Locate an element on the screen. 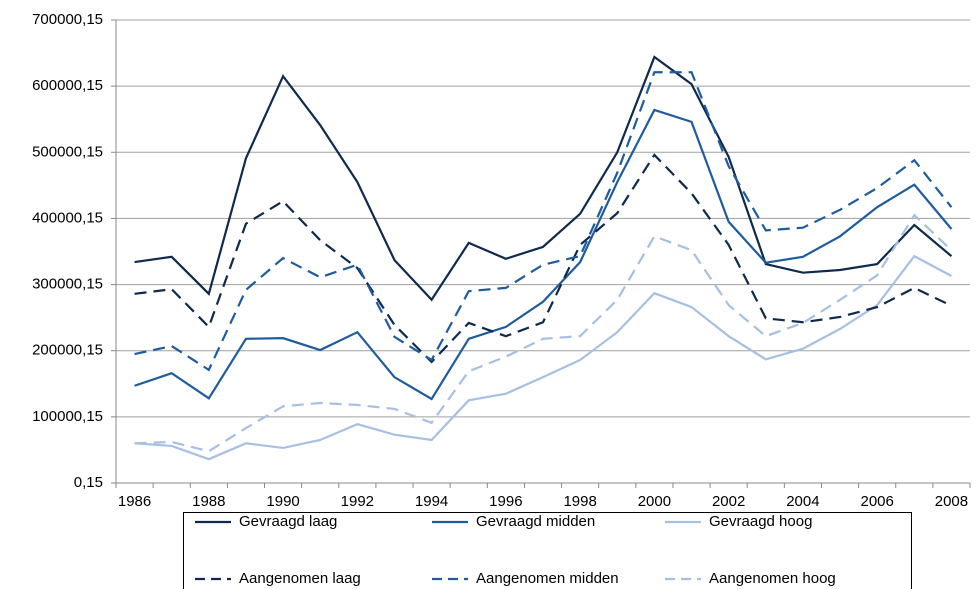 The height and width of the screenshot is (589, 977). x-tick-label: 2000 is located at coordinates (654, 501).